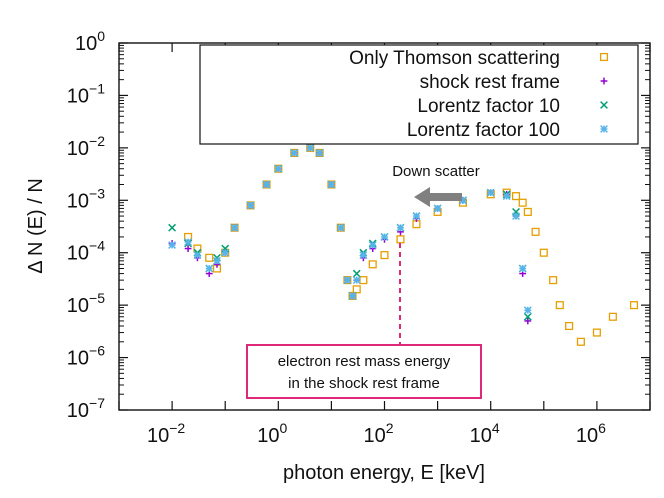  What do you see at coordinates (378, 433) in the screenshot?
I see `x-tick-label: 10²` at bounding box center [378, 433].